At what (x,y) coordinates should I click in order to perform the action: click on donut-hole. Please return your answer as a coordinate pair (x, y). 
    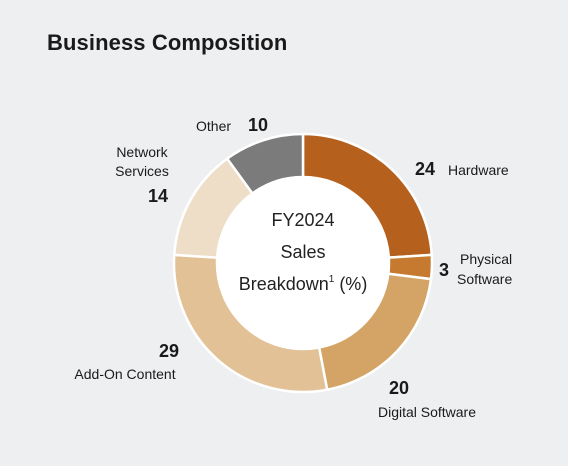
    Looking at the image, I should click on (303, 263).